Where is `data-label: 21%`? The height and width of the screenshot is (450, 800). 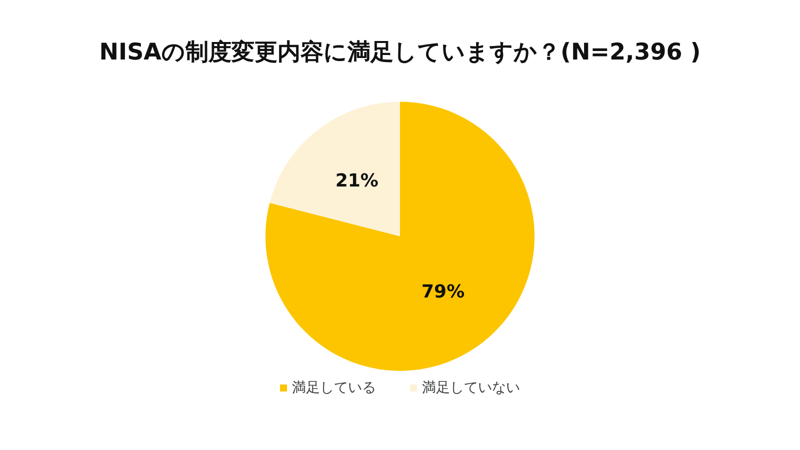 data-label: 21% is located at coordinates (356, 181).